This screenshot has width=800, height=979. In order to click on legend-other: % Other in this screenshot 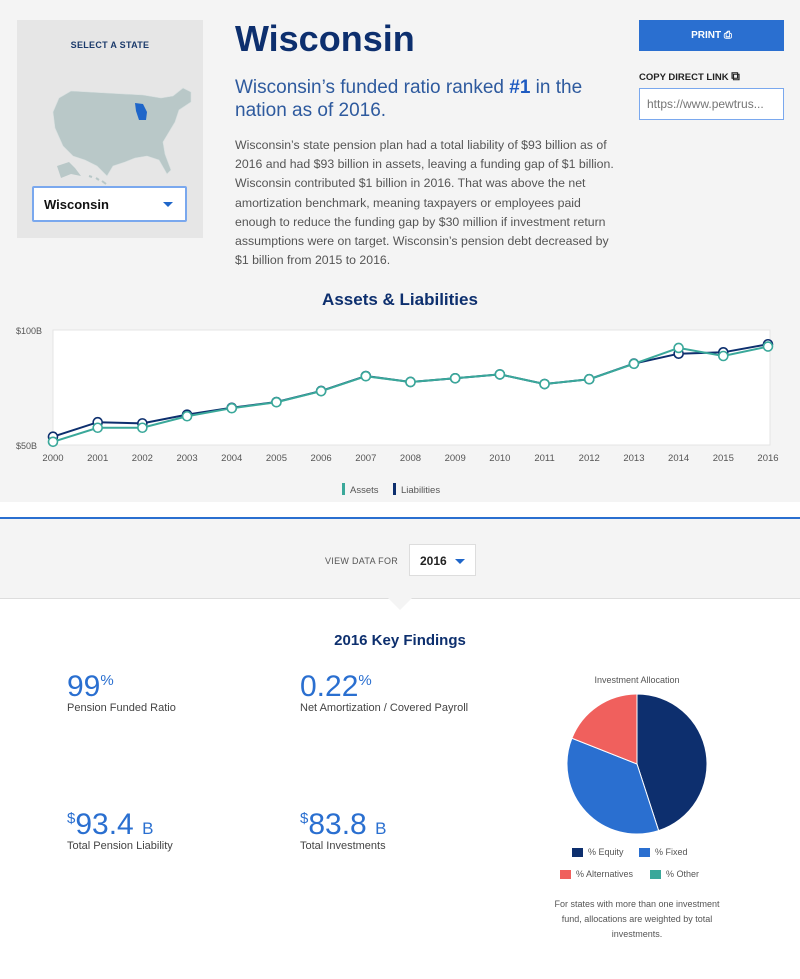, I will do `click(674, 874)`.